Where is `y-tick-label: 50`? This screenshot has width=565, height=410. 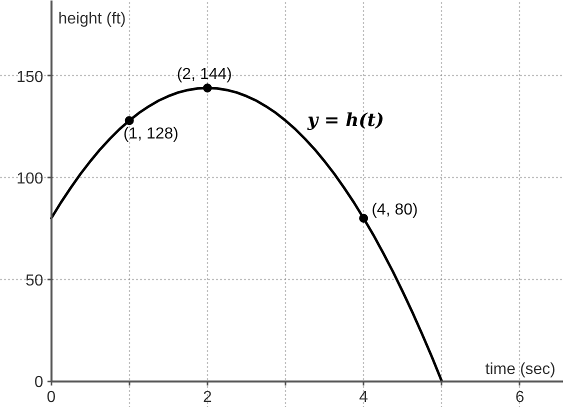 y-tick-label: 50 is located at coordinates (34, 281).